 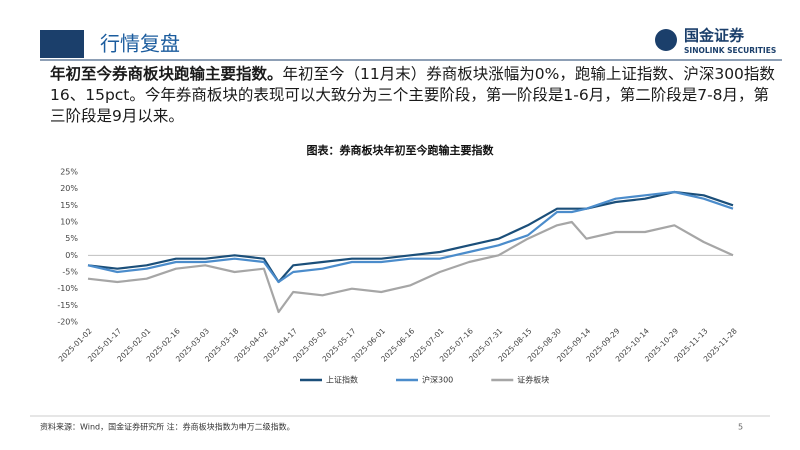 What do you see at coordinates (62, 44) in the screenshot?
I see `header-block` at bounding box center [62, 44].